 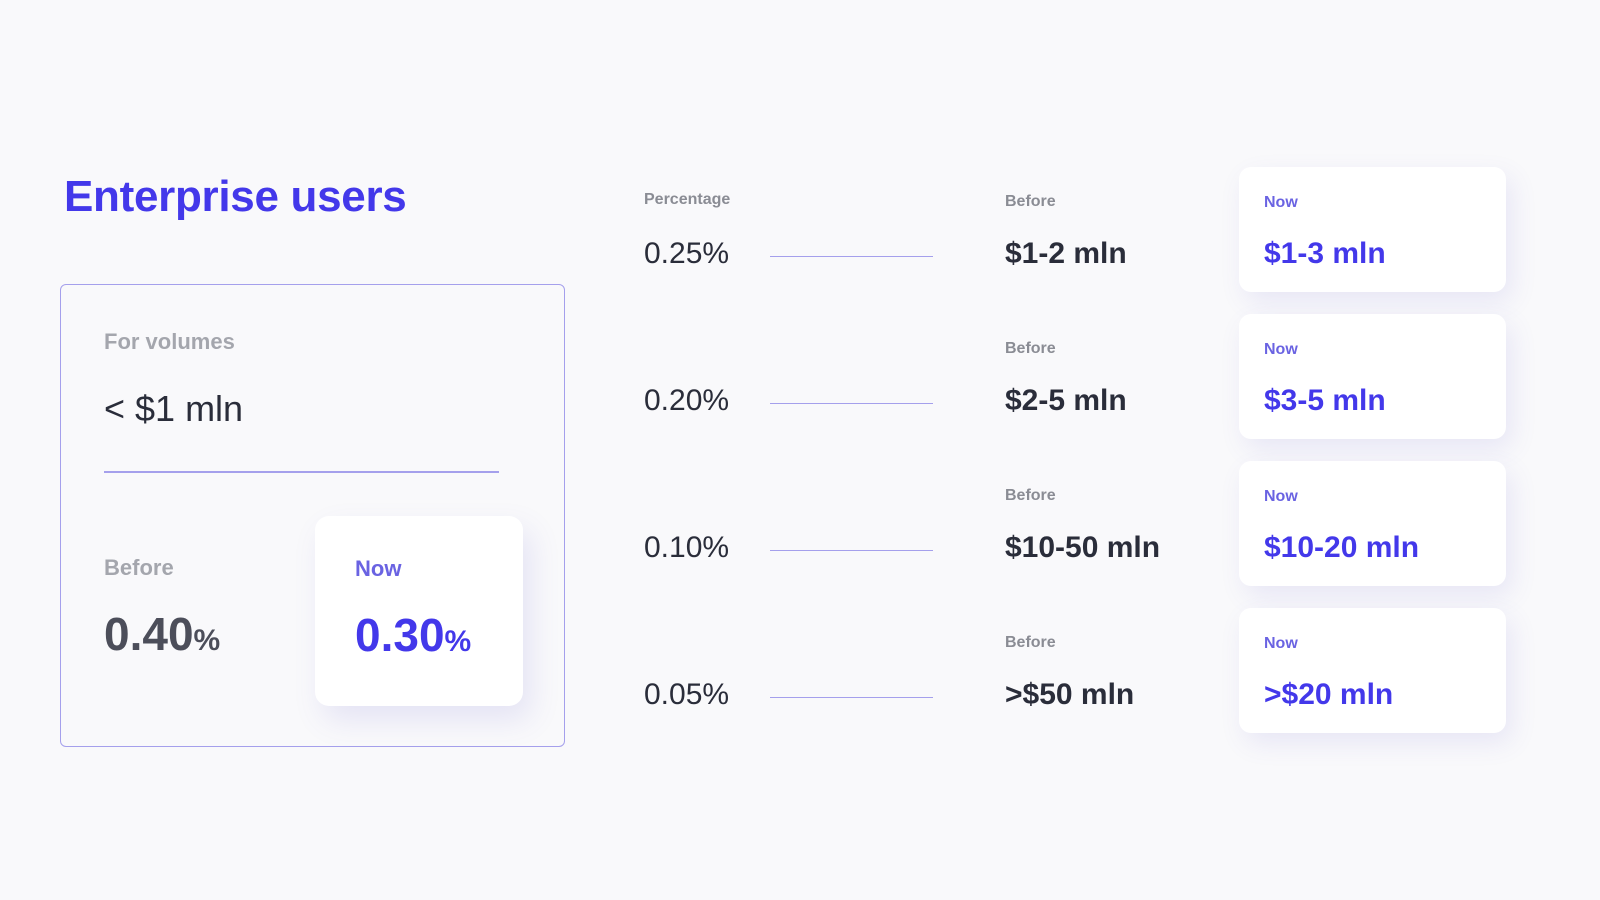 I want to click on tier-before-value: $2-5 mln, so click(x=1066, y=400).